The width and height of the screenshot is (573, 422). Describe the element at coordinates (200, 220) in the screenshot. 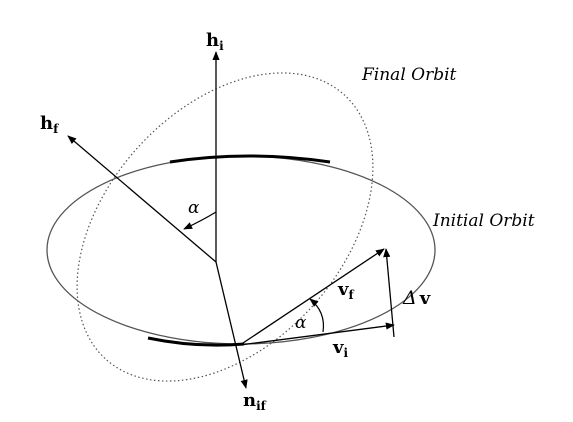

I see `alpha-arc-upper` at that location.